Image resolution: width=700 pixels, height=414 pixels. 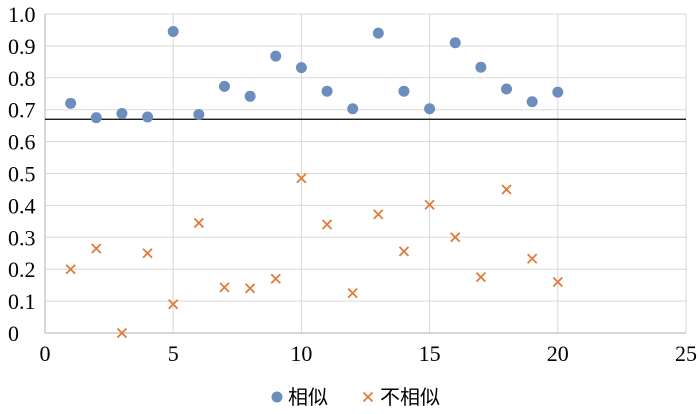 What do you see at coordinates (410, 397) in the screenshot?
I see `legend-dissimilar-label: 不相似` at bounding box center [410, 397].